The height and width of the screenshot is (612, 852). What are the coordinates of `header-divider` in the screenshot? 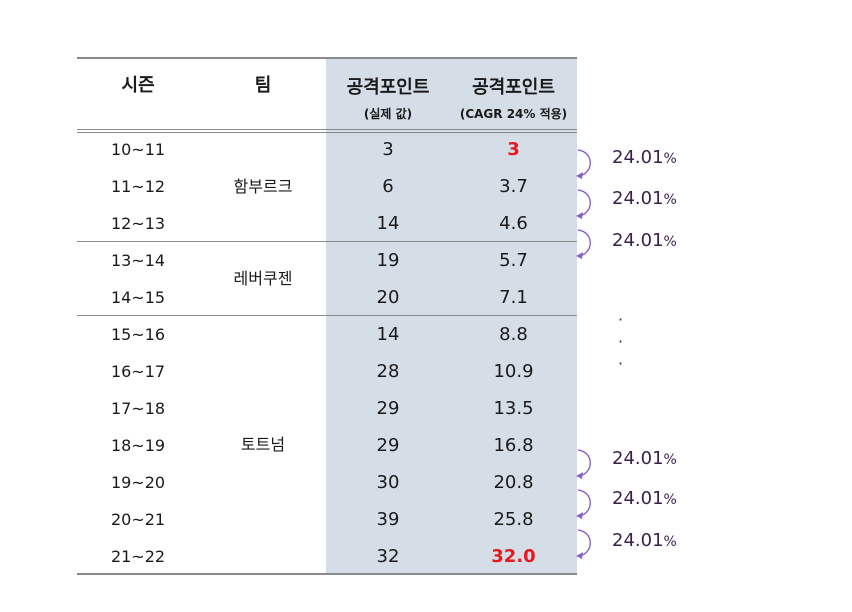 It's located at (327, 129).